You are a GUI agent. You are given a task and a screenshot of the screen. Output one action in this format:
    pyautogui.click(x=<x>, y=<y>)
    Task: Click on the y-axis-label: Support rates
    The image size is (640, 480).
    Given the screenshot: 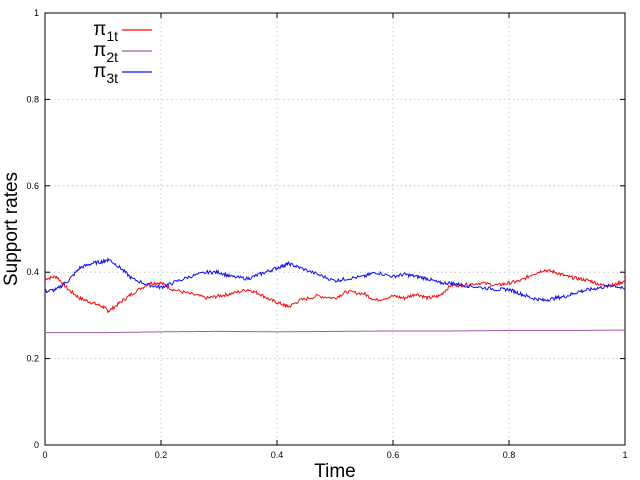 What is the action you would take?
    pyautogui.click(x=11, y=229)
    